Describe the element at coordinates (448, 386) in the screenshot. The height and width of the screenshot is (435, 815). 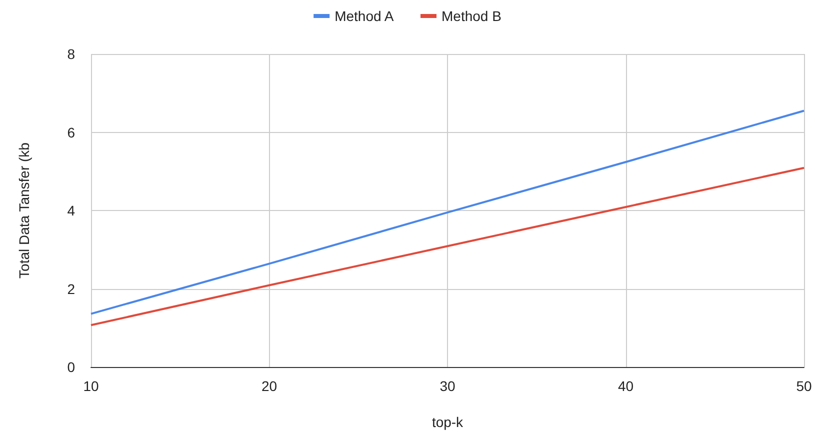
I see `x-tick-label: 30` at that location.